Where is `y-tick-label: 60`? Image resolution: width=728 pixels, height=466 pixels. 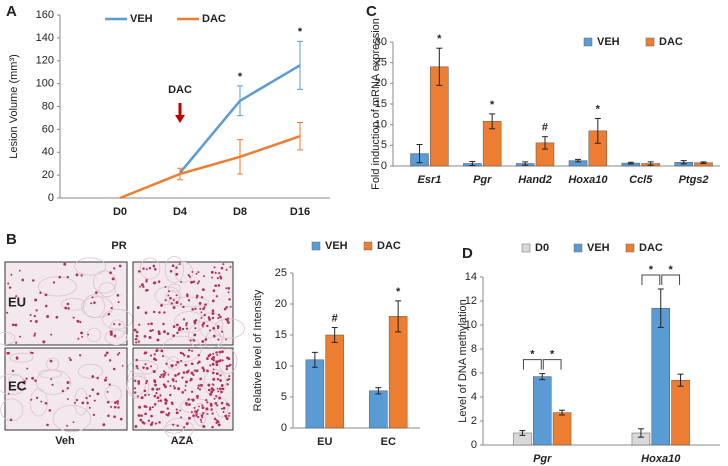 y-tick-label: 60 is located at coordinates (48, 129).